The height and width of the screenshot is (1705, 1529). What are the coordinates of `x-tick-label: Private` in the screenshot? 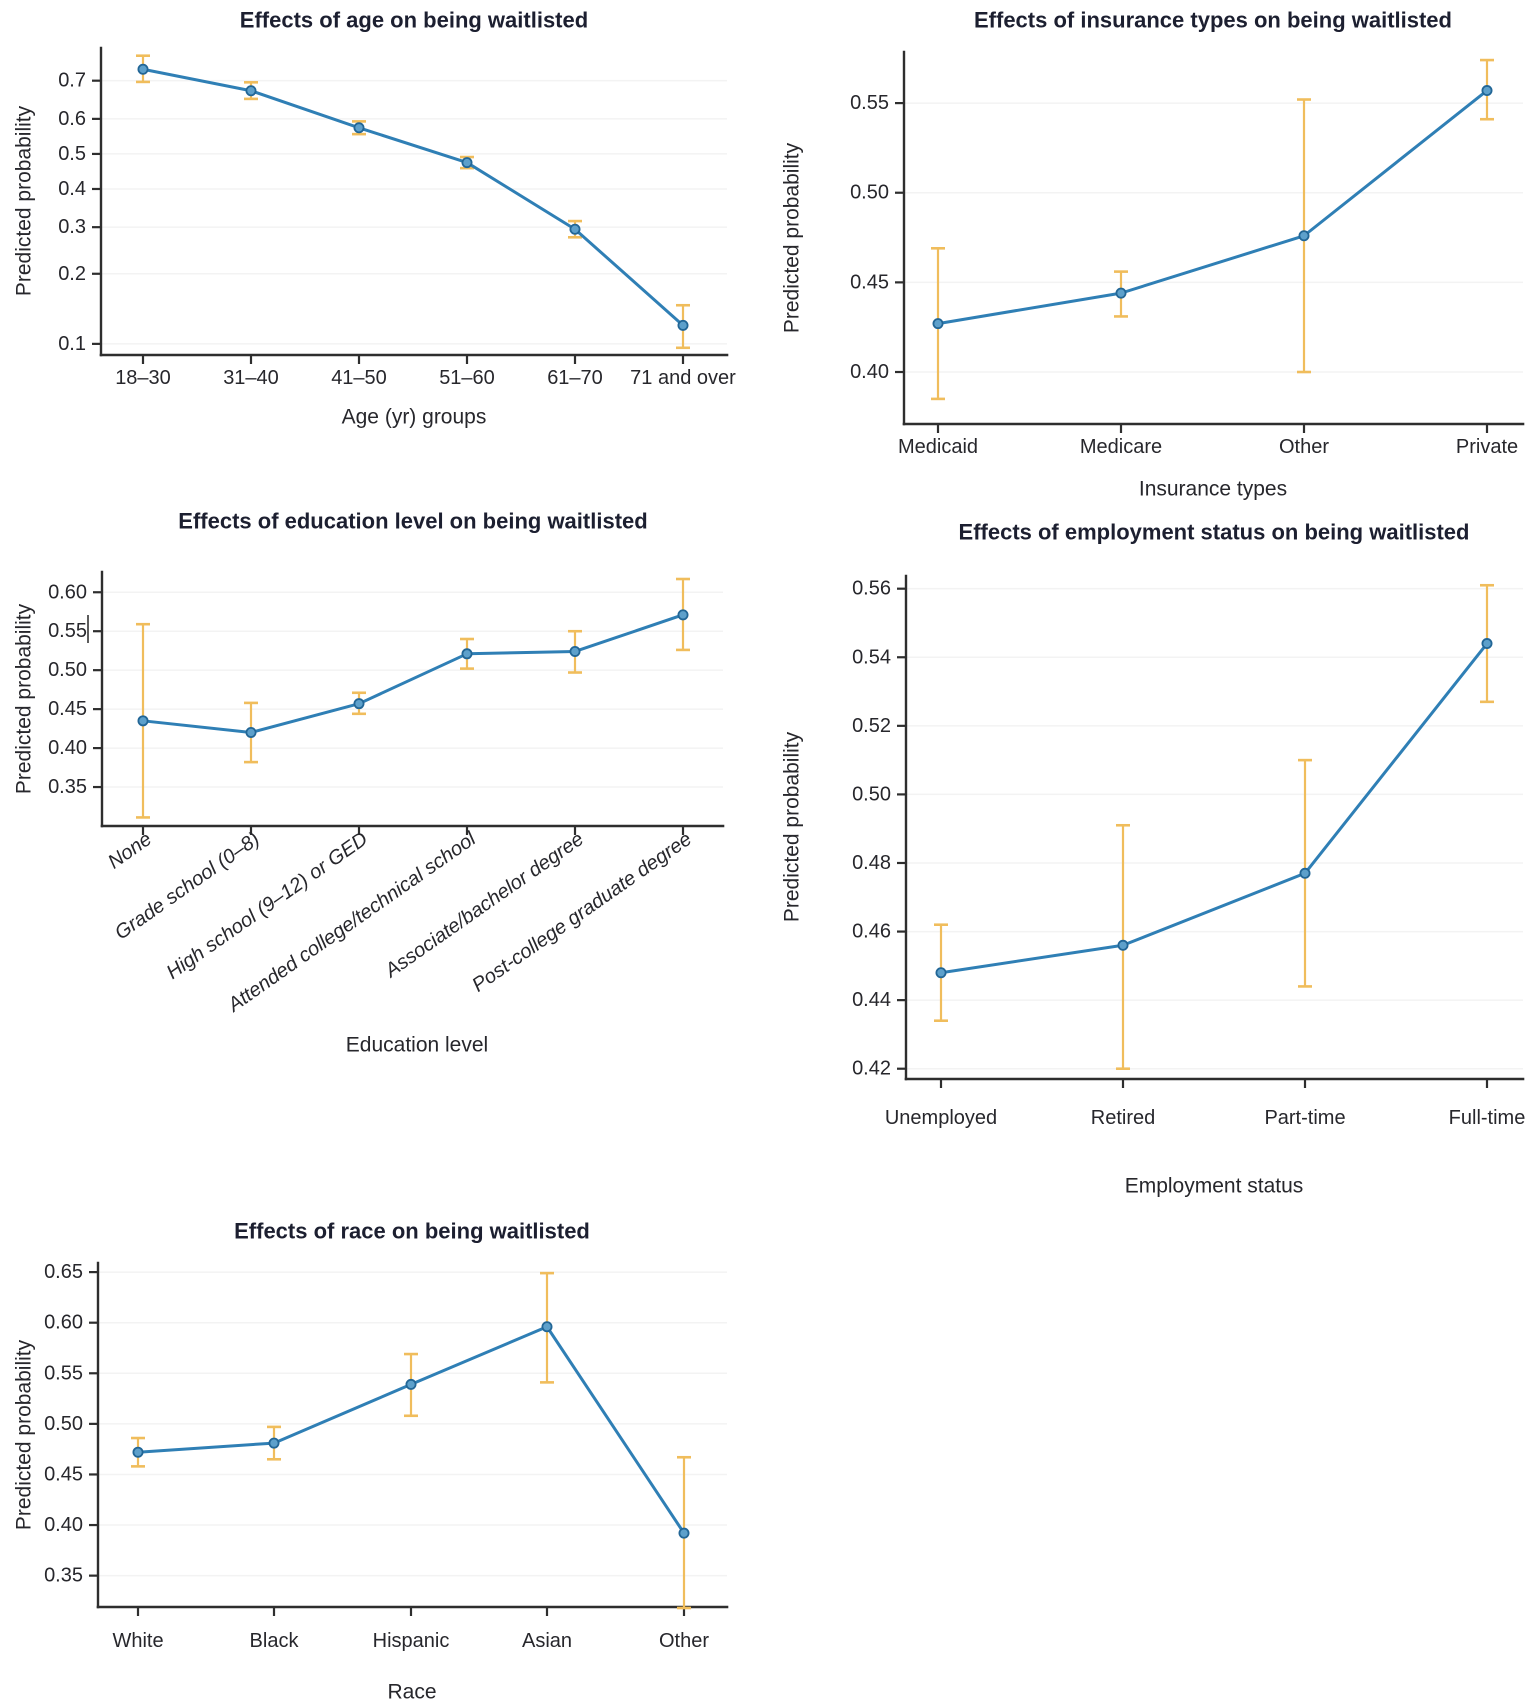 It's located at (1487, 447).